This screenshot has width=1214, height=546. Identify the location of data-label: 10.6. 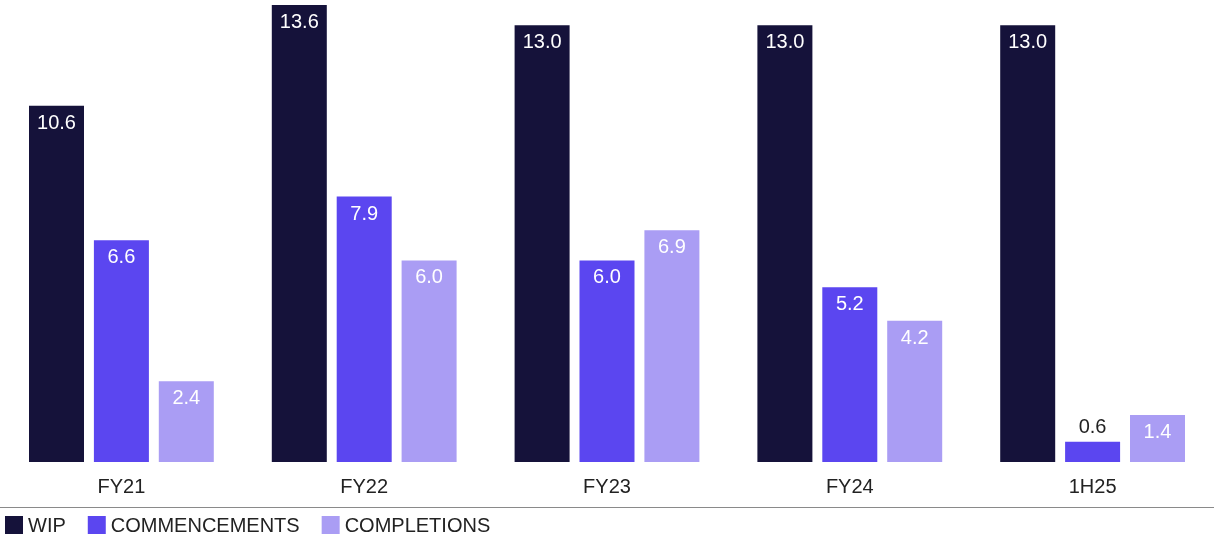
(56, 121).